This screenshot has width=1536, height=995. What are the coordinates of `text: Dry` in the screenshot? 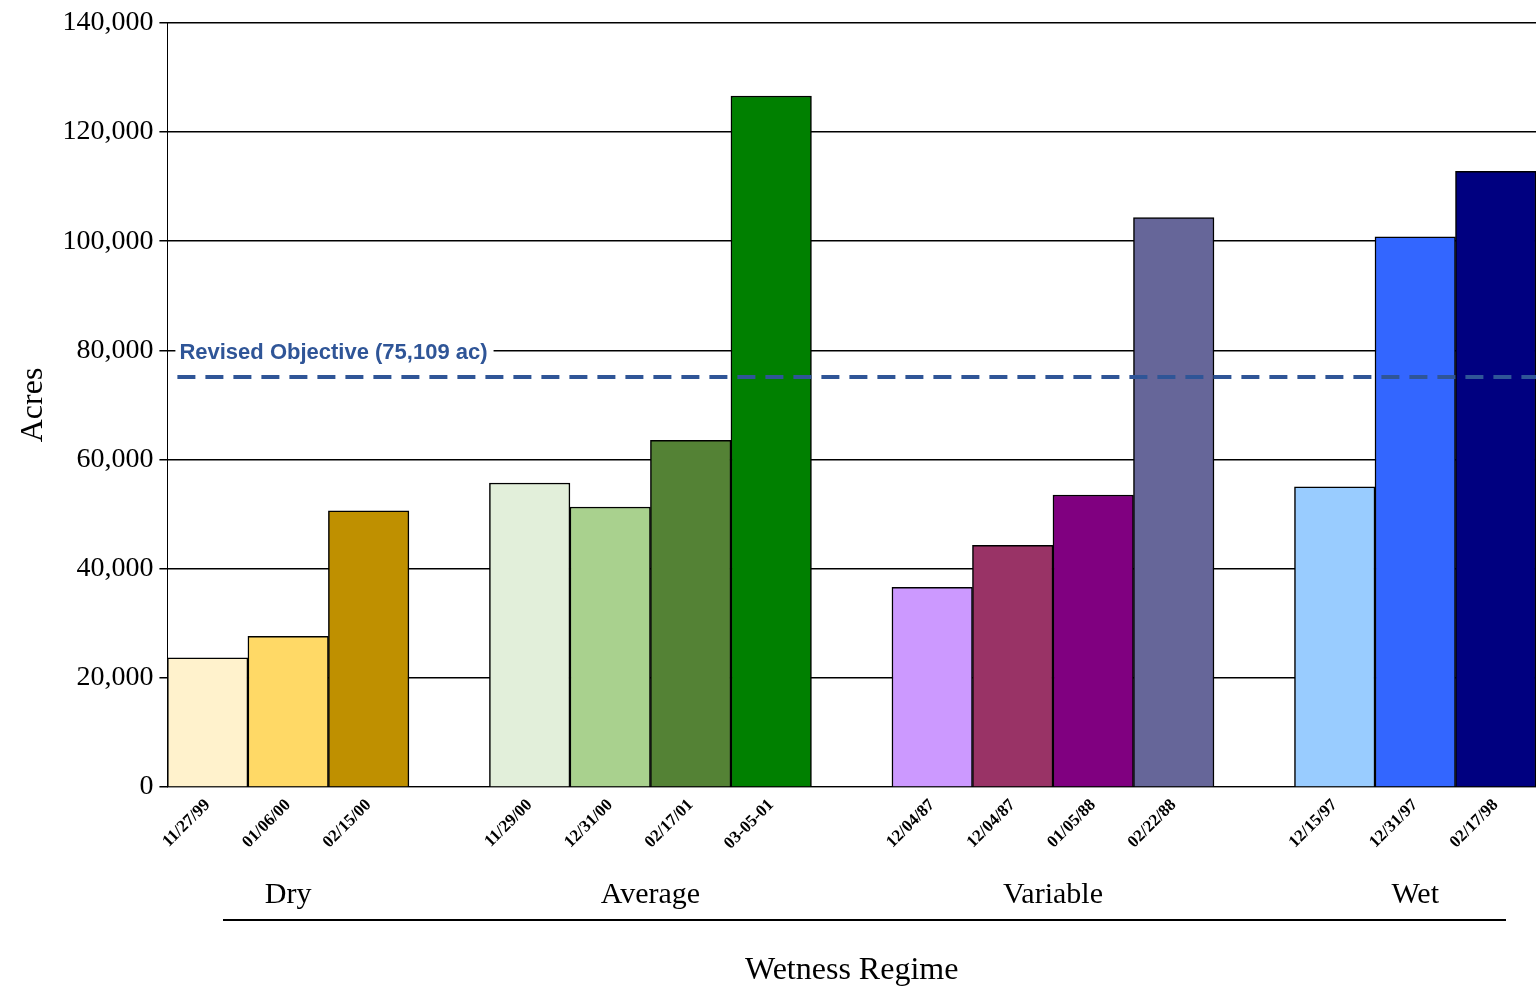 It's located at (288, 892).